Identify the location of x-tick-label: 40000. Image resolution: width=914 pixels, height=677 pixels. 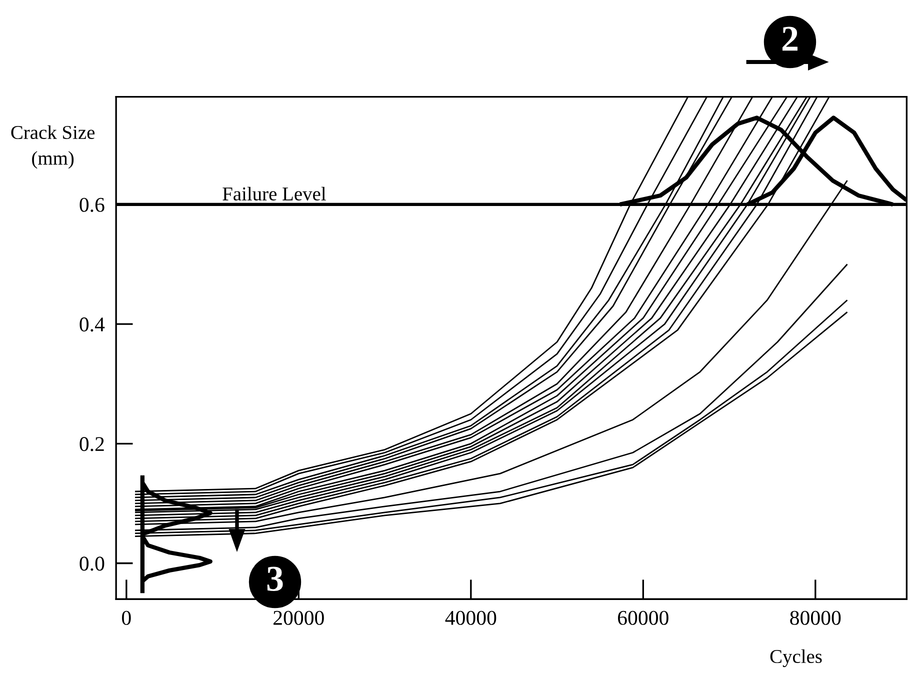
(470, 617).